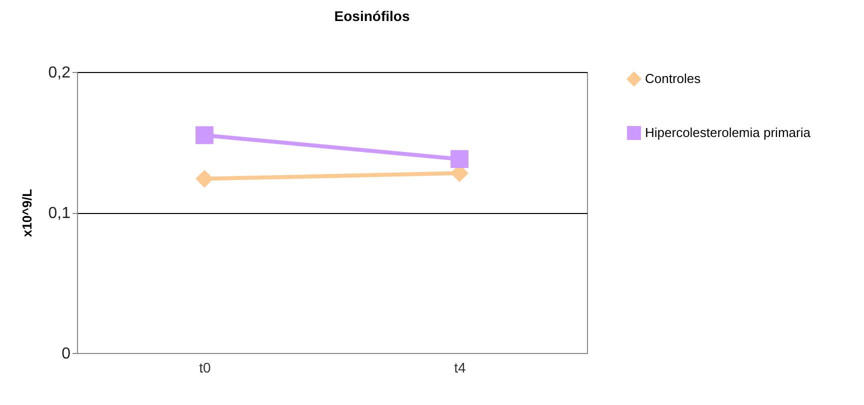 The image size is (864, 405). I want to click on chart-title: Eosinófilos, so click(372, 16).